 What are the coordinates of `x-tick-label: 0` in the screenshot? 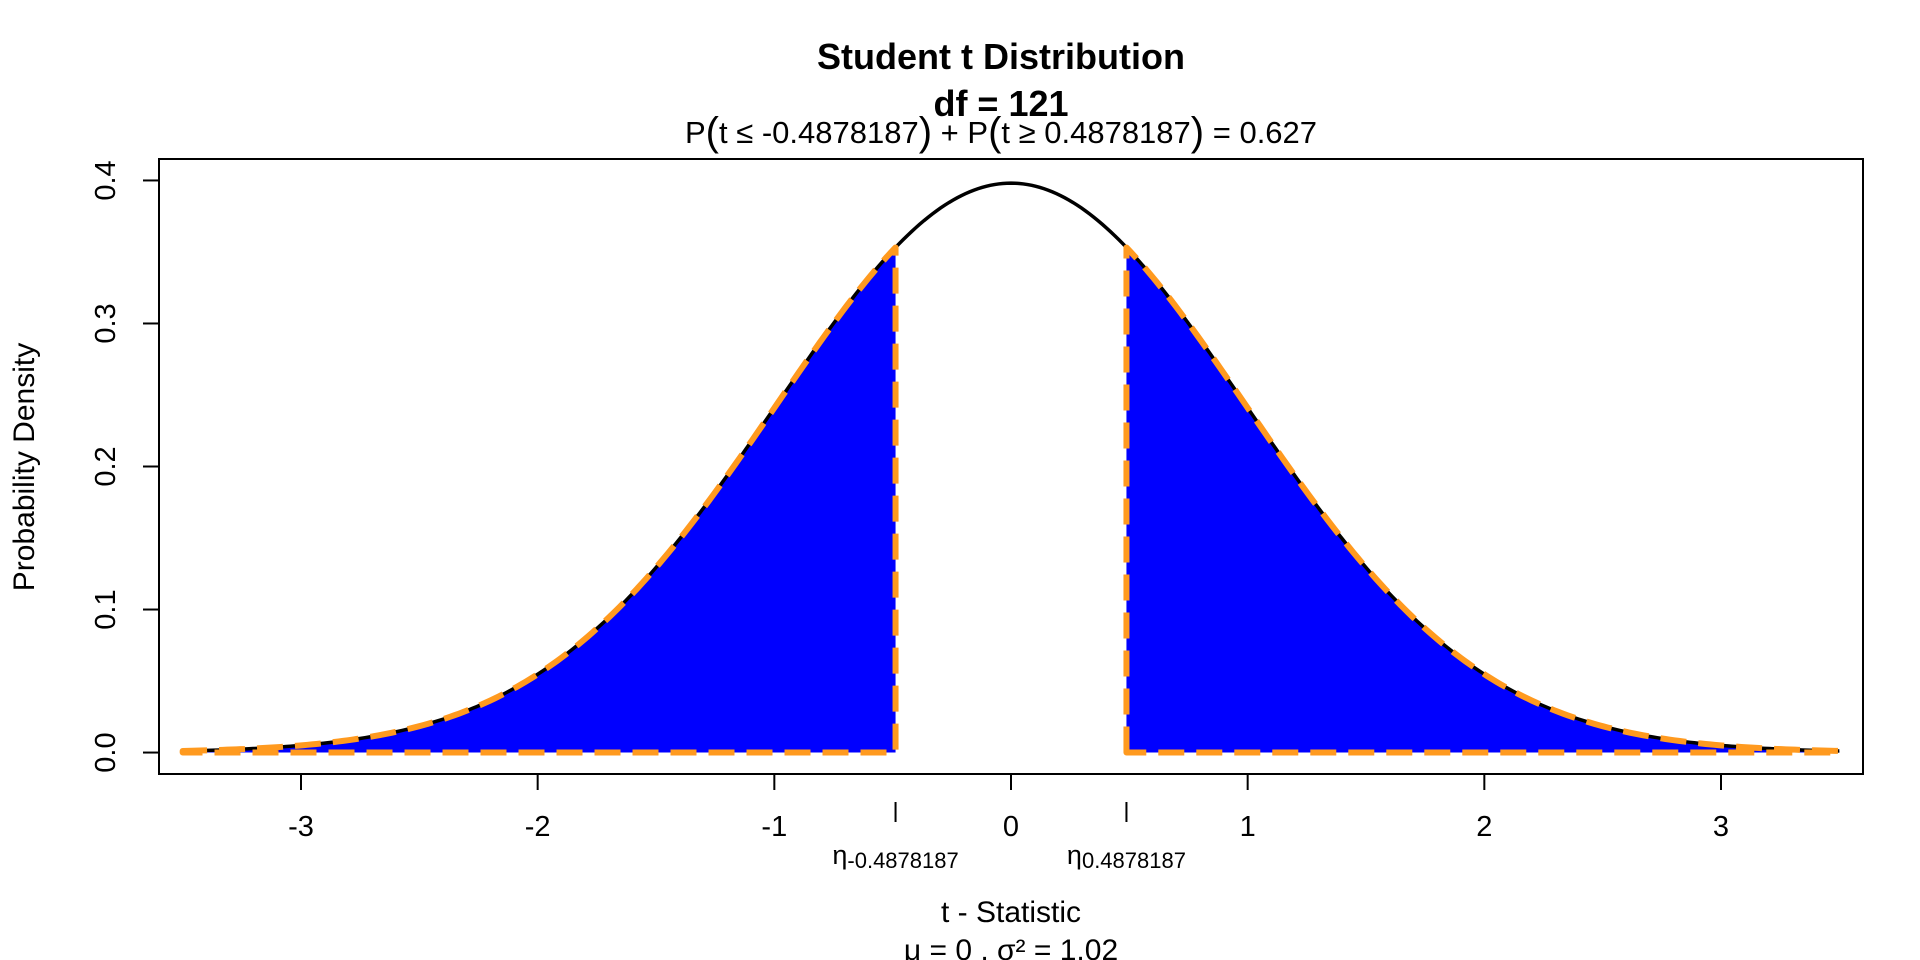 It's located at (1011, 827).